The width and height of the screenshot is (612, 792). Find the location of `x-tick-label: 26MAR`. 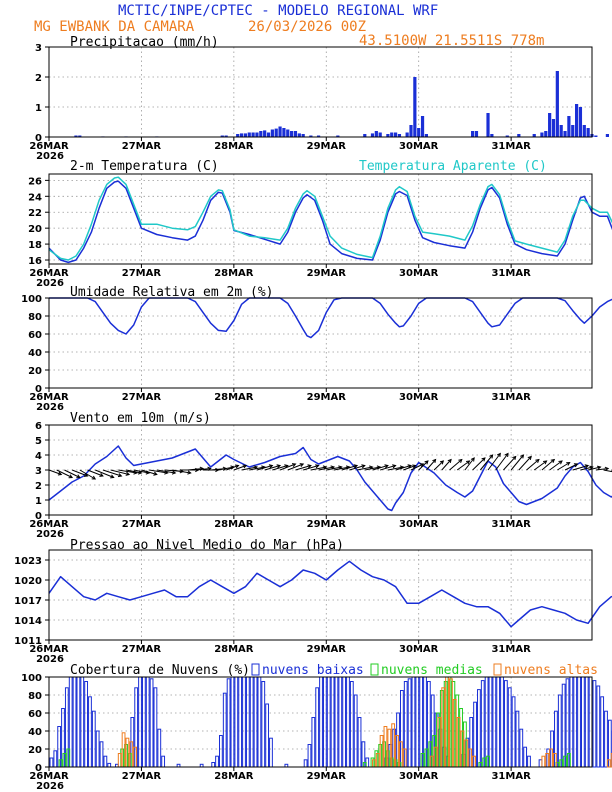

x-tick-label: 26MAR is located at coordinates (49, 397).